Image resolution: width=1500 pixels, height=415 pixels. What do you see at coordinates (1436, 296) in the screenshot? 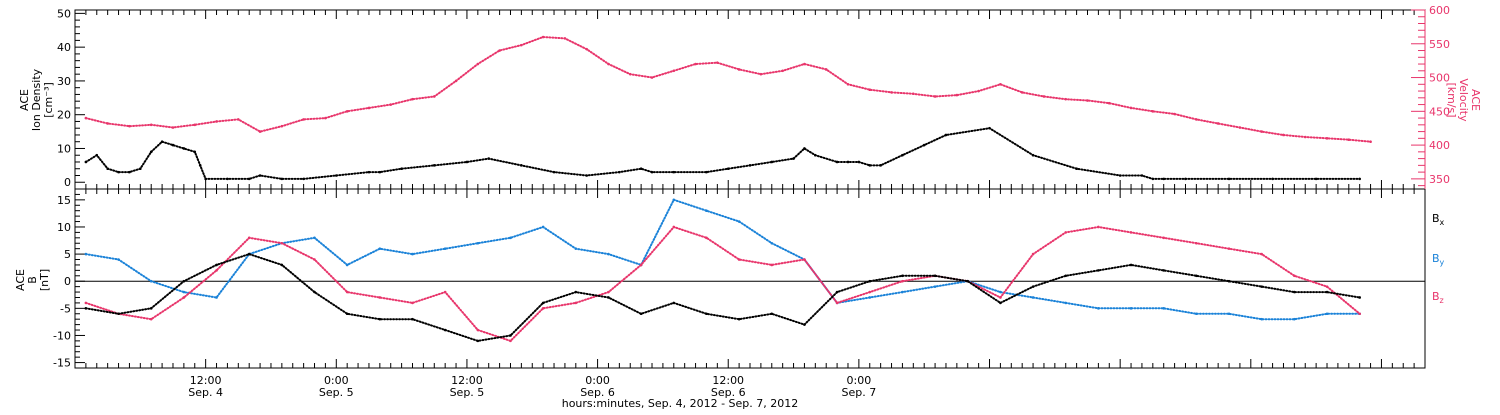
I see `legend-bz-label: B` at bounding box center [1436, 296].